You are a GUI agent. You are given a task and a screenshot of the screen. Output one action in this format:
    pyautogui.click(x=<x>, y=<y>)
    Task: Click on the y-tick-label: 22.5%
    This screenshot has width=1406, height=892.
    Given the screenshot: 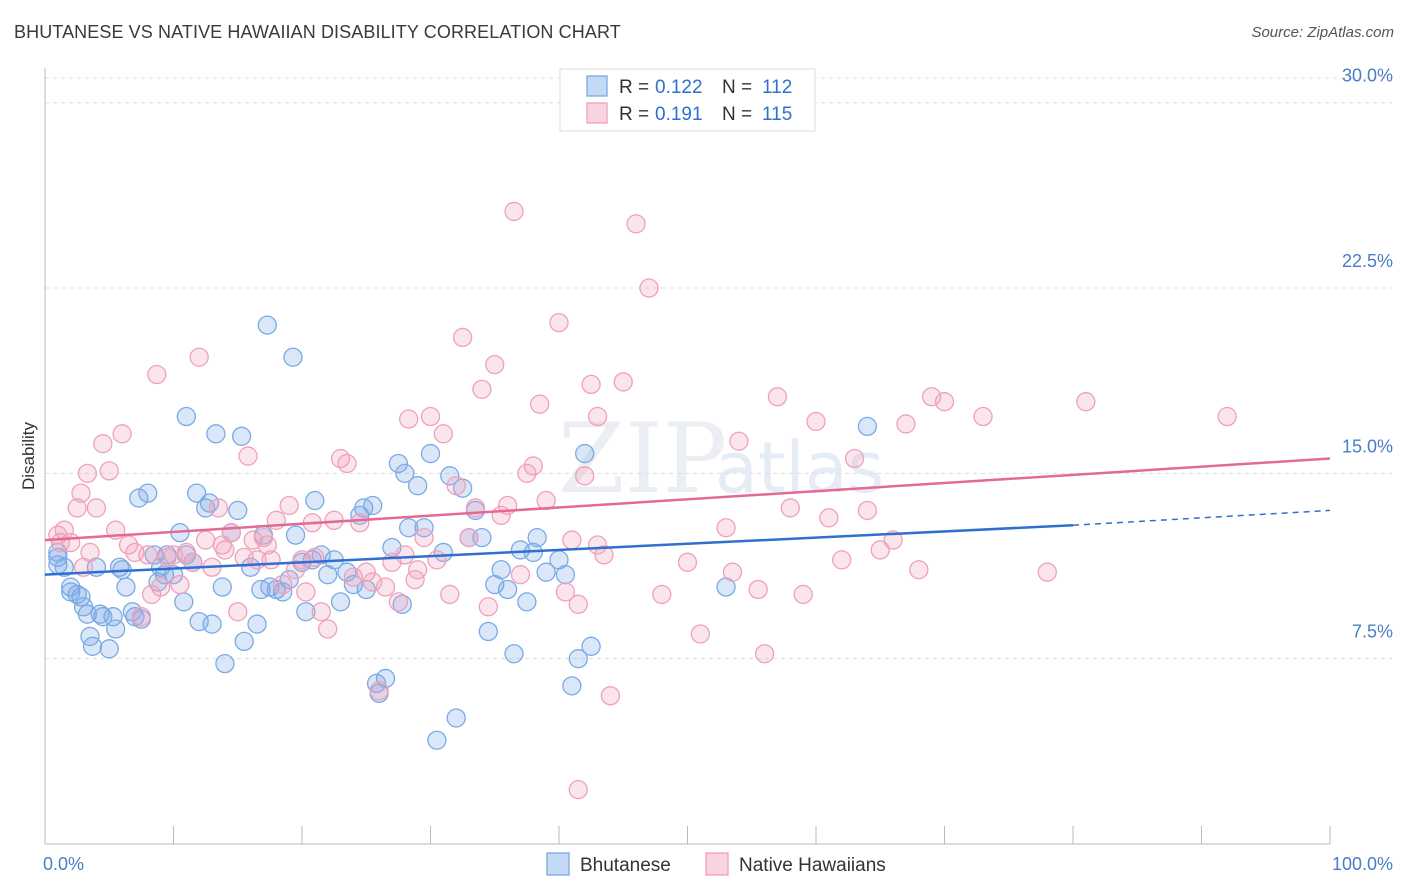 What is the action you would take?
    pyautogui.click(x=1367, y=261)
    